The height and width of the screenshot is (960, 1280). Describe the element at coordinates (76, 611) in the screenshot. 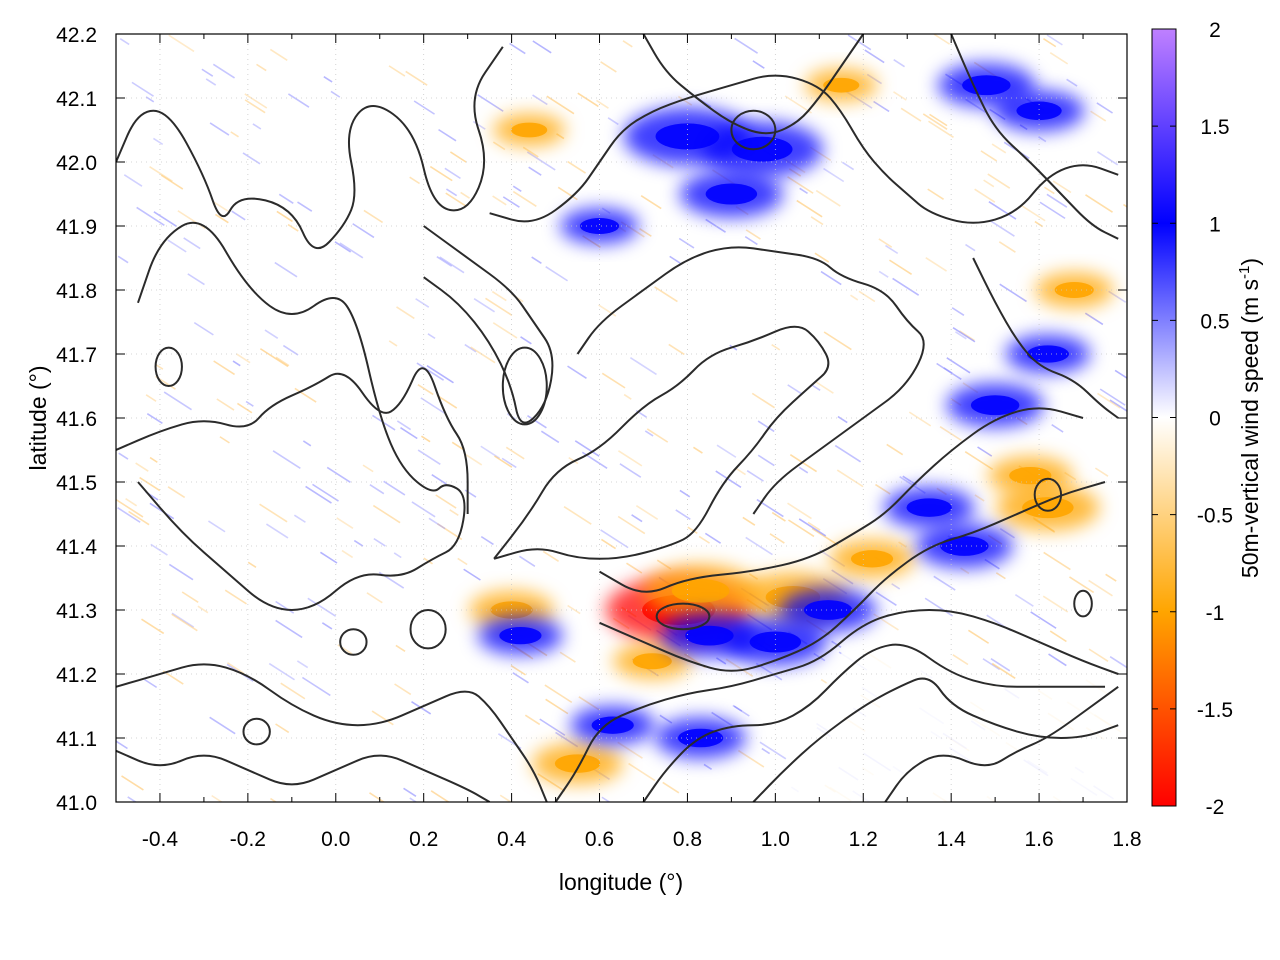

I see `y-tick-label: 41.3` at that location.